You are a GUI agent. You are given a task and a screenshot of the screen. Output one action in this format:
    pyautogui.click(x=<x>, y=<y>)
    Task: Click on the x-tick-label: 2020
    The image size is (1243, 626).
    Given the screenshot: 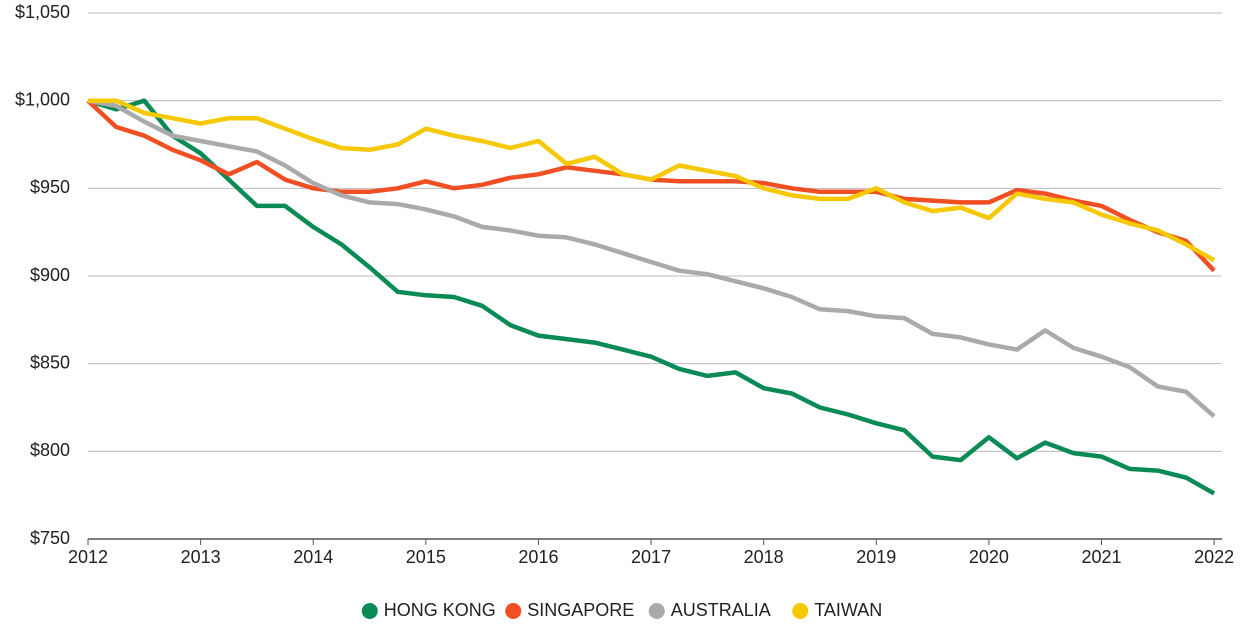 What is the action you would take?
    pyautogui.click(x=989, y=557)
    